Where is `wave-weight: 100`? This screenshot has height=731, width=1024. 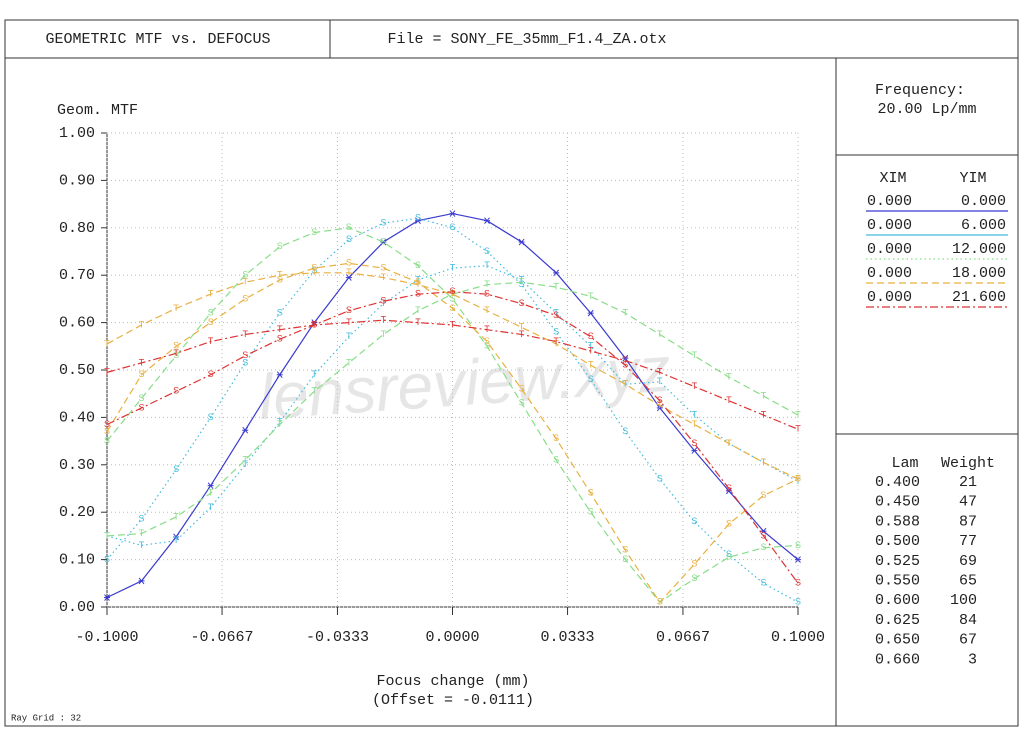 wave-weight: 100 is located at coordinates (963, 600).